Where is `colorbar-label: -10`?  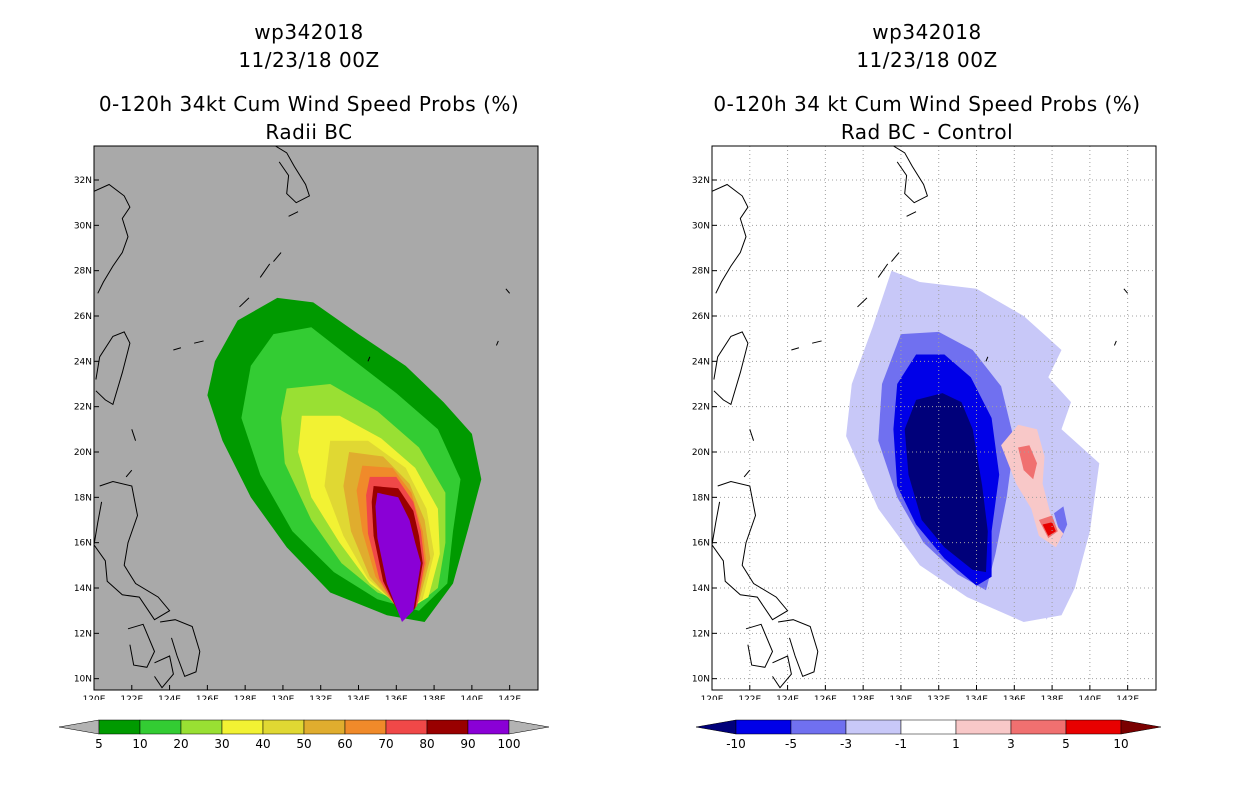 colorbar-label: -10 is located at coordinates (736, 744).